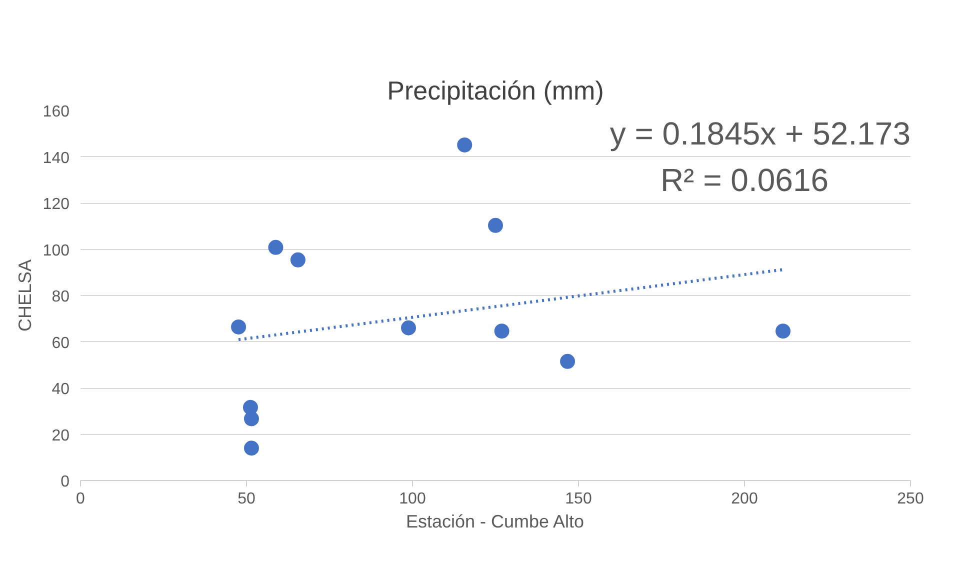 The height and width of the screenshot is (575, 964). I want to click on y-tick-label: 160, so click(56, 112).